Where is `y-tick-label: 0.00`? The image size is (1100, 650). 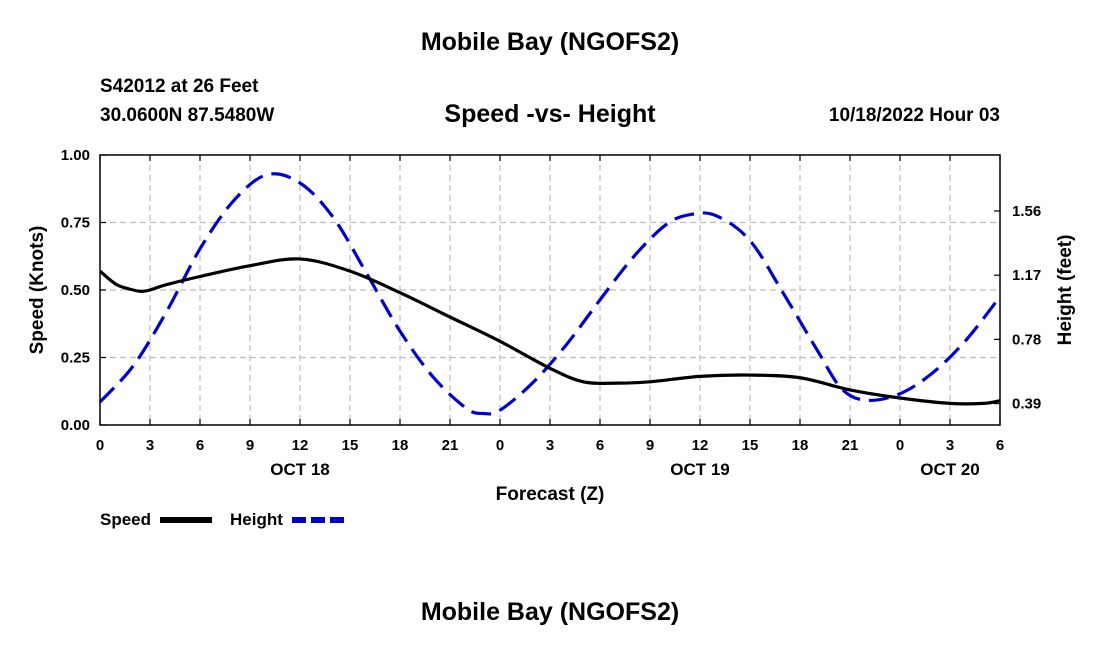
y-tick-label: 0.00 is located at coordinates (75, 425).